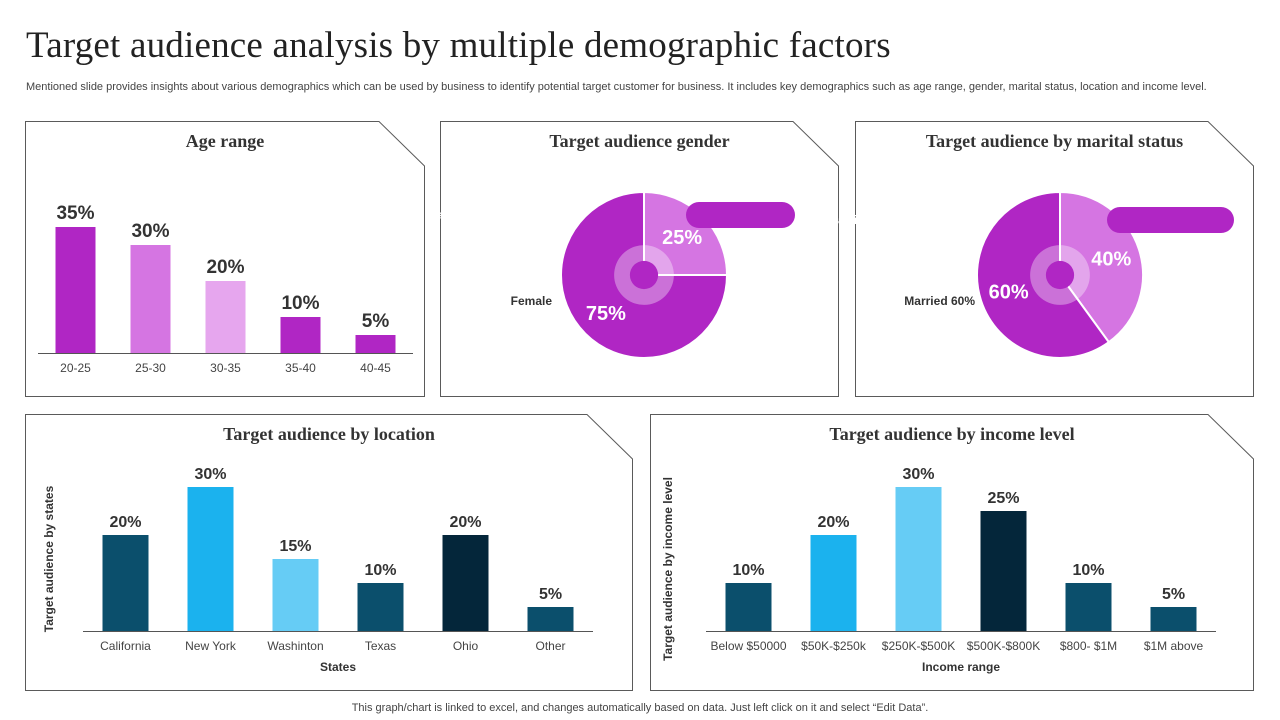 The image size is (1280, 720). What do you see at coordinates (961, 667) in the screenshot?
I see `x-axis-title: Income range` at bounding box center [961, 667].